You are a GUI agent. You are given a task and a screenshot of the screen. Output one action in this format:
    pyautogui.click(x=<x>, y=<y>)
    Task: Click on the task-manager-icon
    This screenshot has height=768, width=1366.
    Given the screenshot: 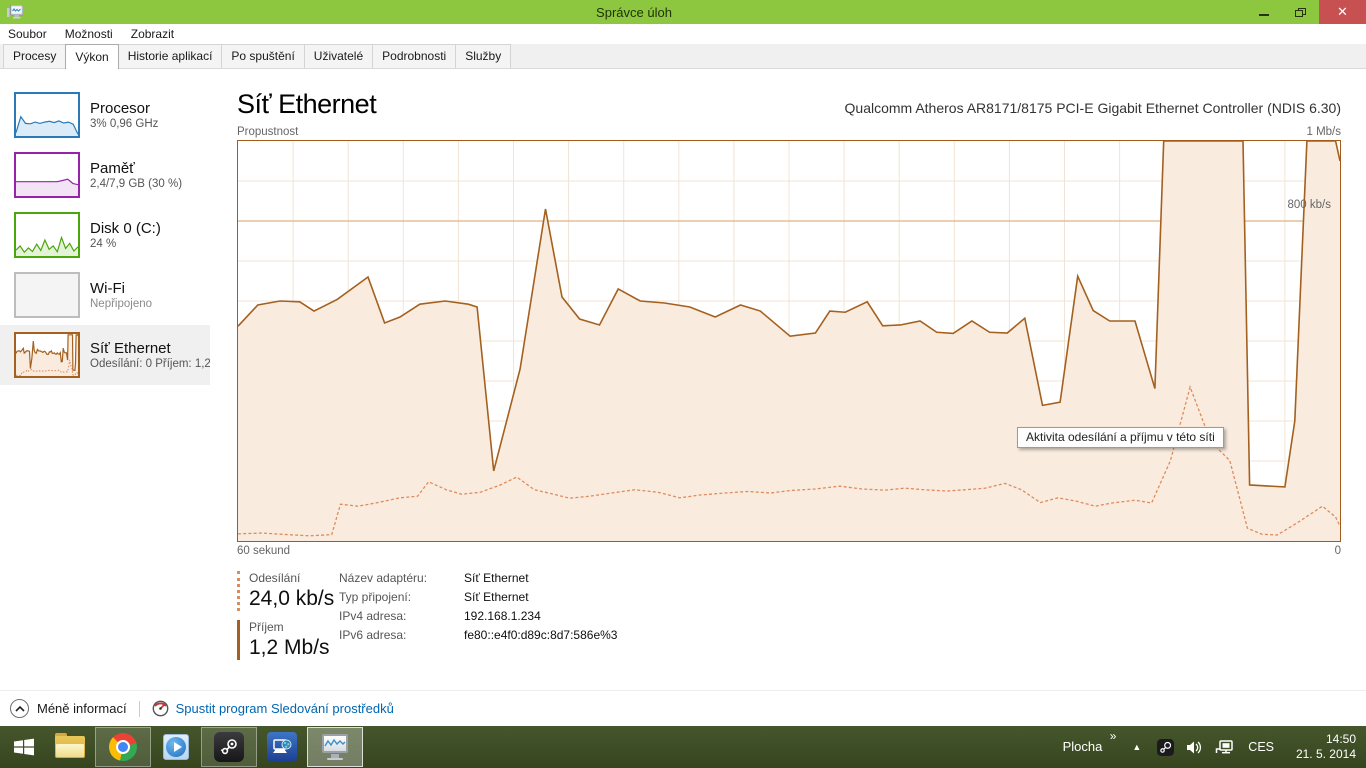 What is the action you would take?
    pyautogui.click(x=335, y=747)
    